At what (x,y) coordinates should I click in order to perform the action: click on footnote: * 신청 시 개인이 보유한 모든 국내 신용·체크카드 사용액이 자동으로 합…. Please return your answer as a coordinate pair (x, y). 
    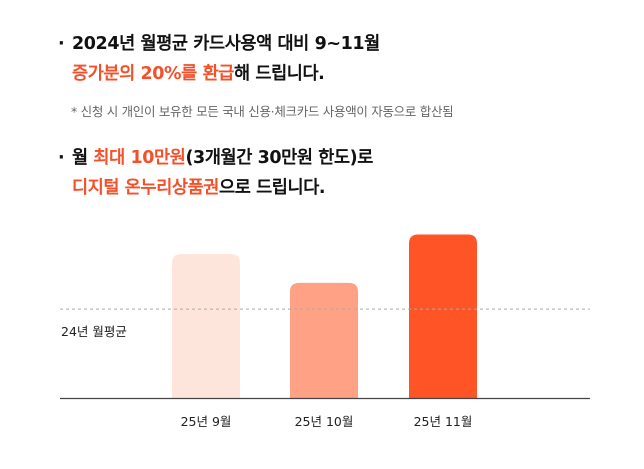
    Looking at the image, I should click on (262, 111).